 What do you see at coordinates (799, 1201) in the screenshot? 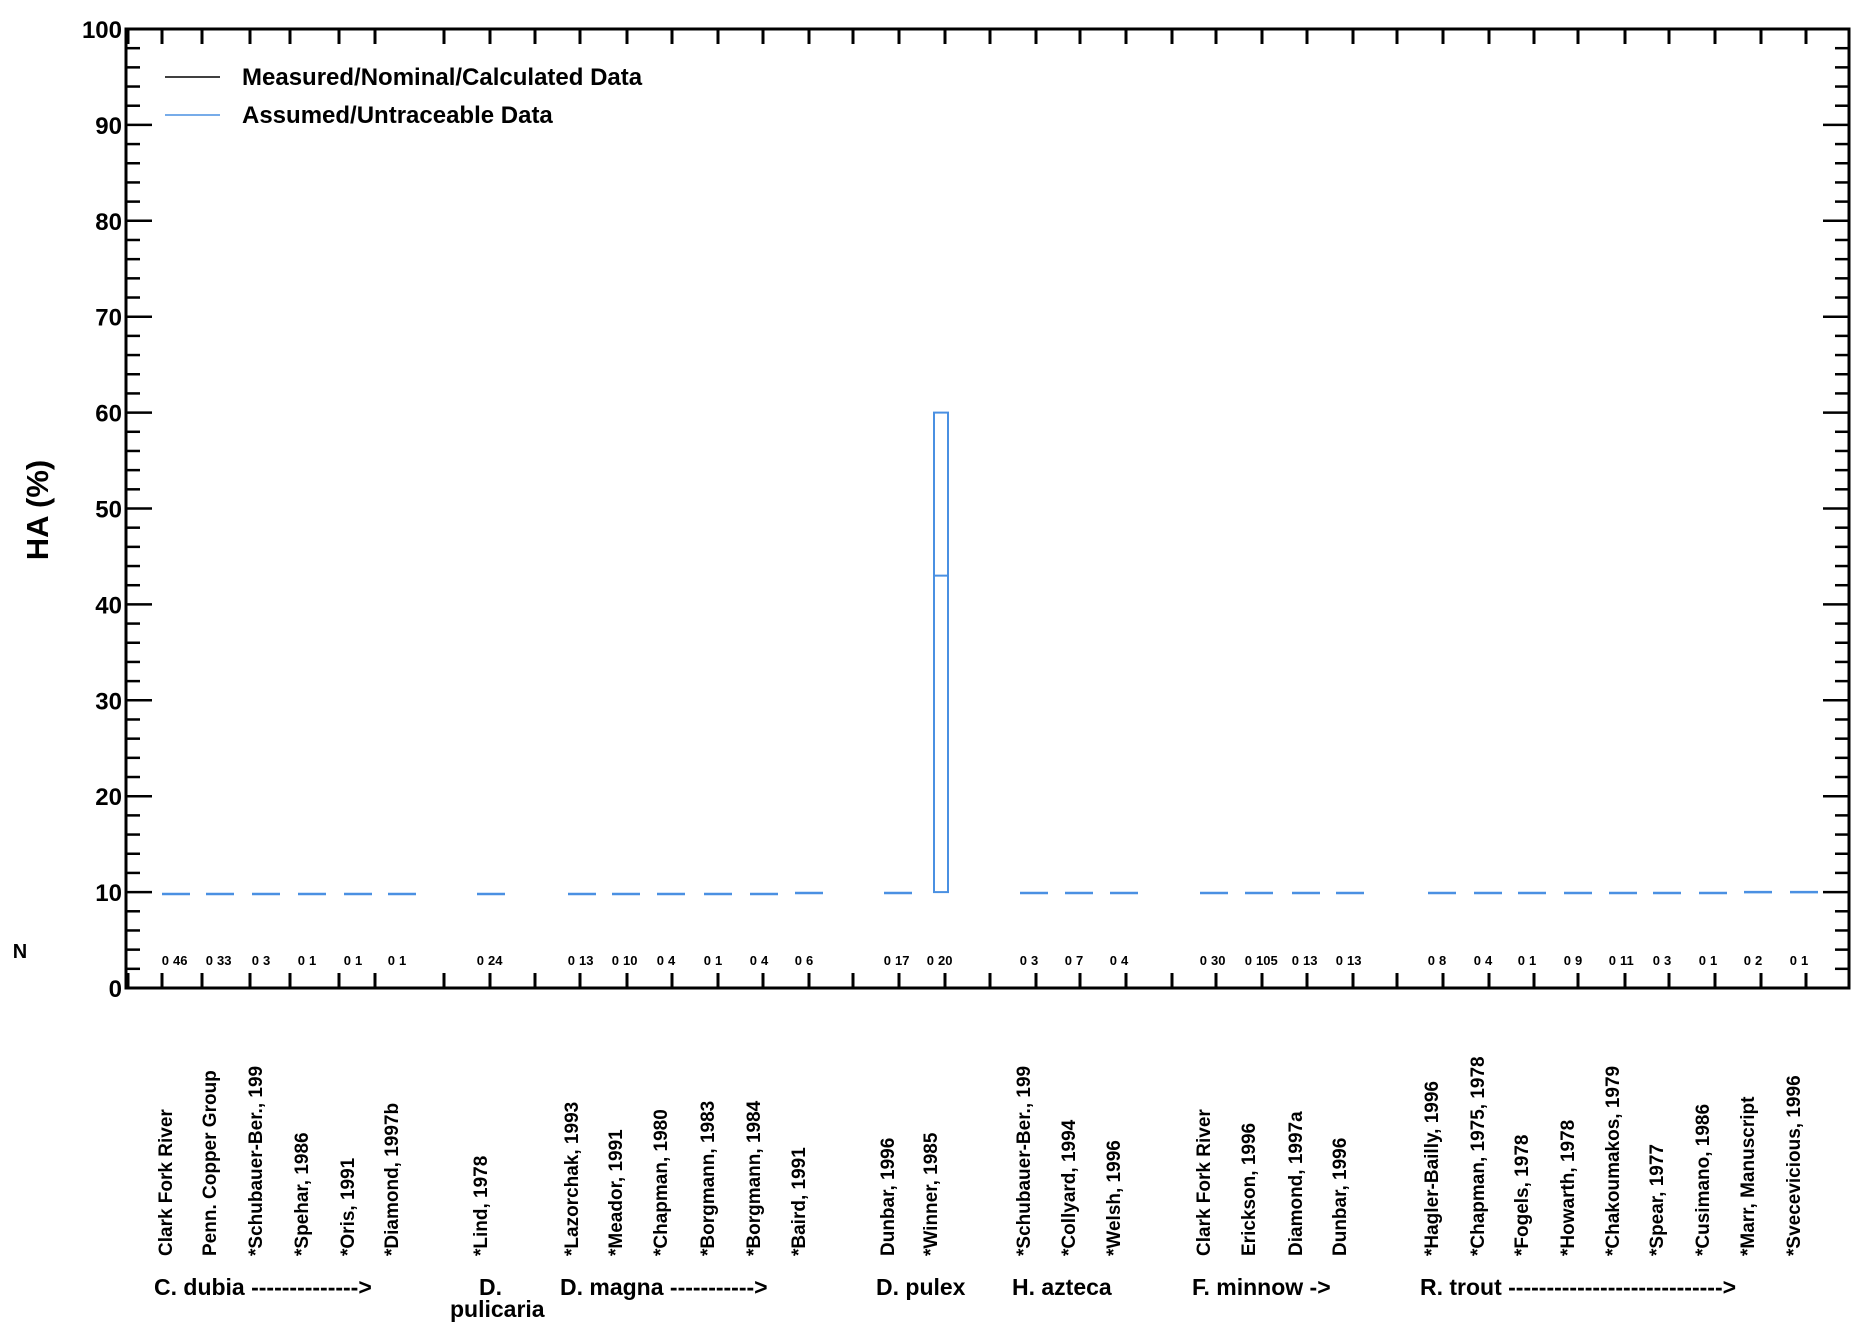
I see `study-label: *Baird, 1991` at bounding box center [799, 1201].